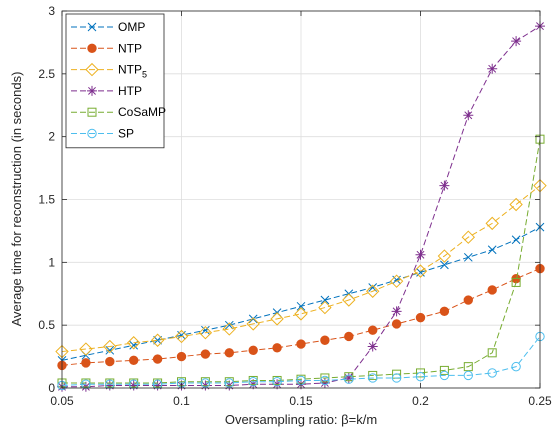 This screenshot has width=555, height=432. I want to click on legend-label-omp: OMP, so click(131, 27).